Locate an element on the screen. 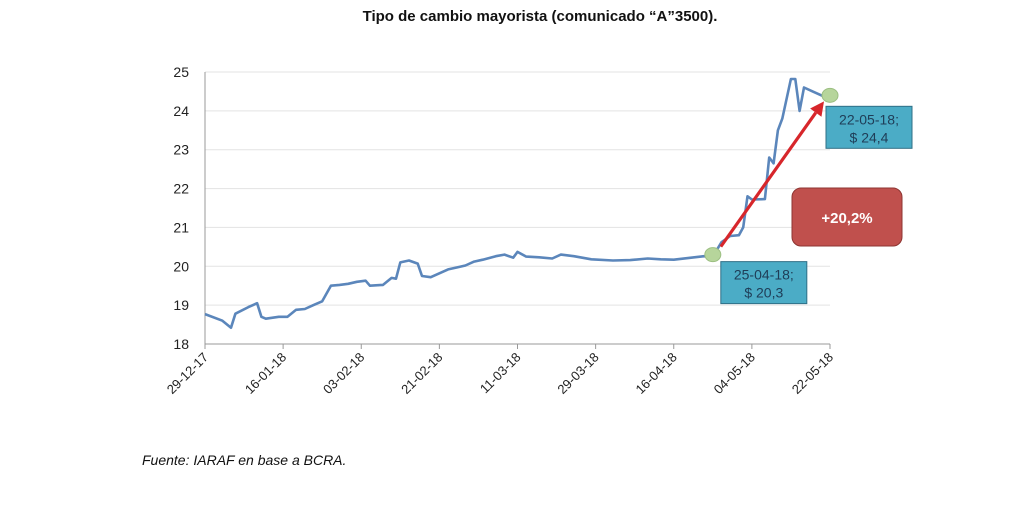 The image size is (1024, 516). callout-value: $ 20,3 is located at coordinates (763, 293).